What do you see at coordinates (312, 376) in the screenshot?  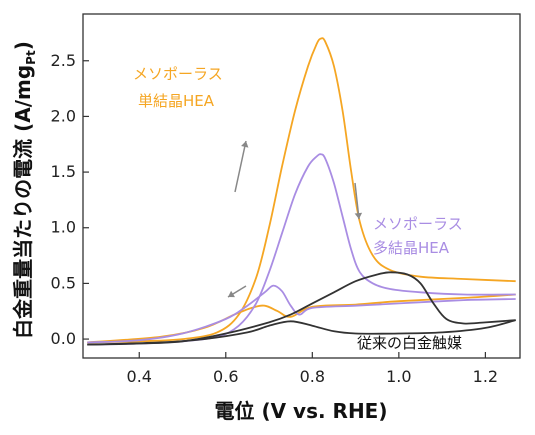 I see `x-tick-label: 0.8` at bounding box center [312, 376].